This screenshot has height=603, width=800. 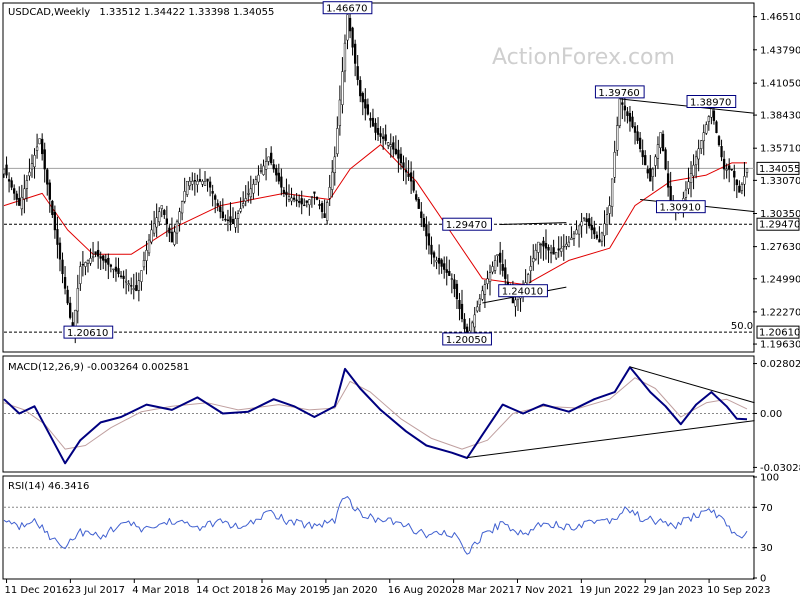 What do you see at coordinates (780, 149) in the screenshot?
I see `price-axis-label: 1.35710` at bounding box center [780, 149].